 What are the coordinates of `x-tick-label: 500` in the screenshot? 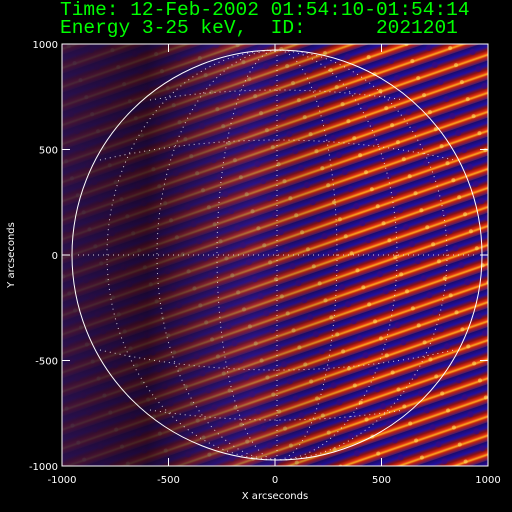 It's located at (381, 480).